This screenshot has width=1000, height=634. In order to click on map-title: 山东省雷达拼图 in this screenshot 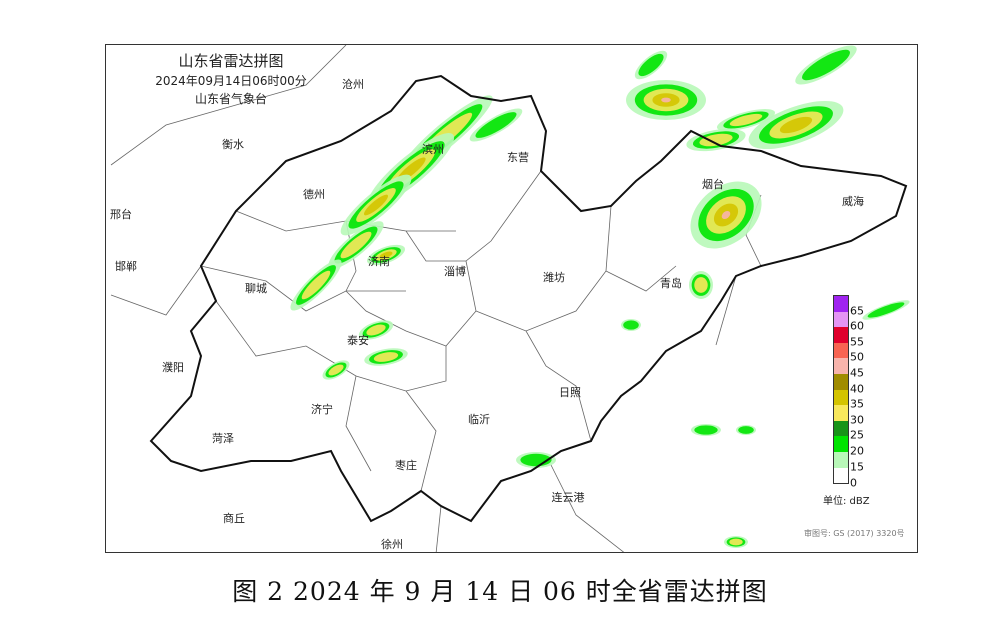, I will do `click(231, 61)`.